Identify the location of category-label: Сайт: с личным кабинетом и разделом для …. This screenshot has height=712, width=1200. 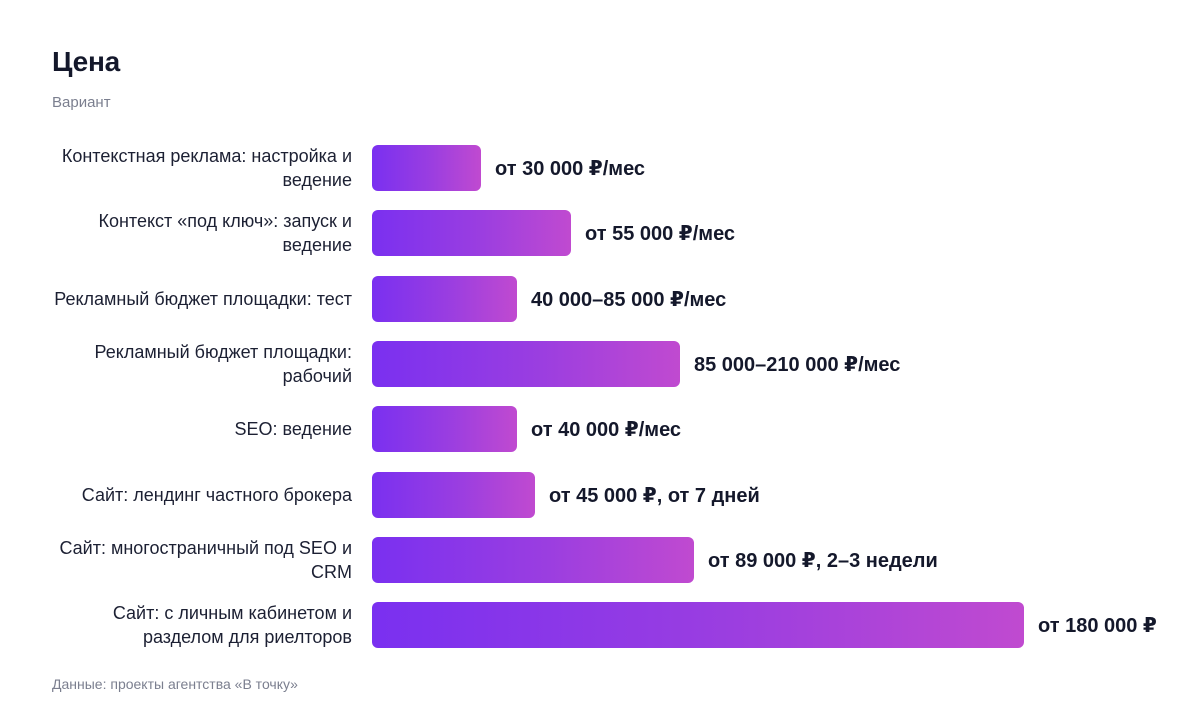
(232, 625).